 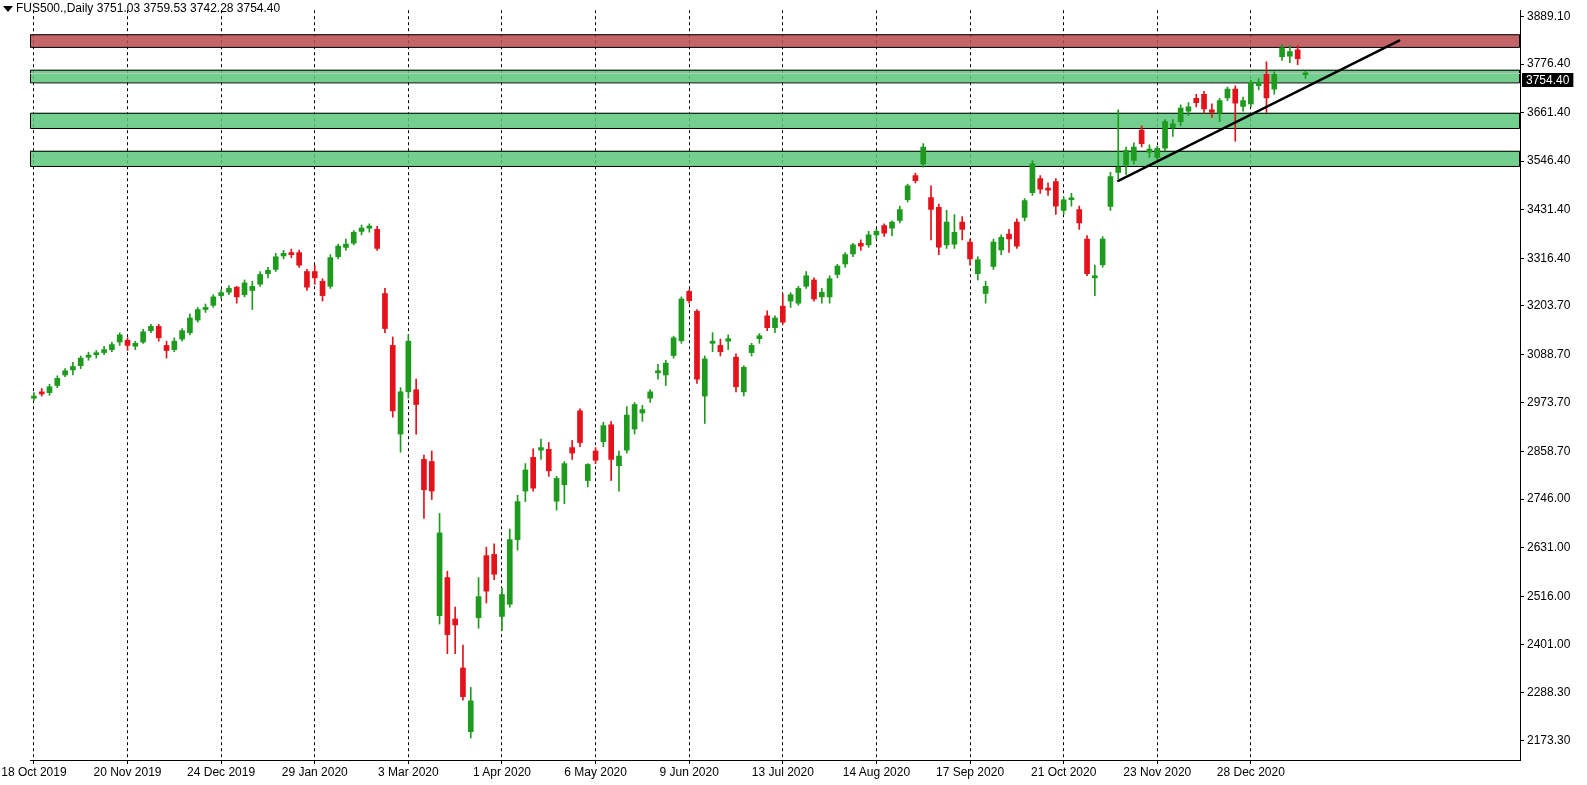 What do you see at coordinates (409, 771) in the screenshot?
I see `x-tick-label: 3 Mar 2020` at bounding box center [409, 771].